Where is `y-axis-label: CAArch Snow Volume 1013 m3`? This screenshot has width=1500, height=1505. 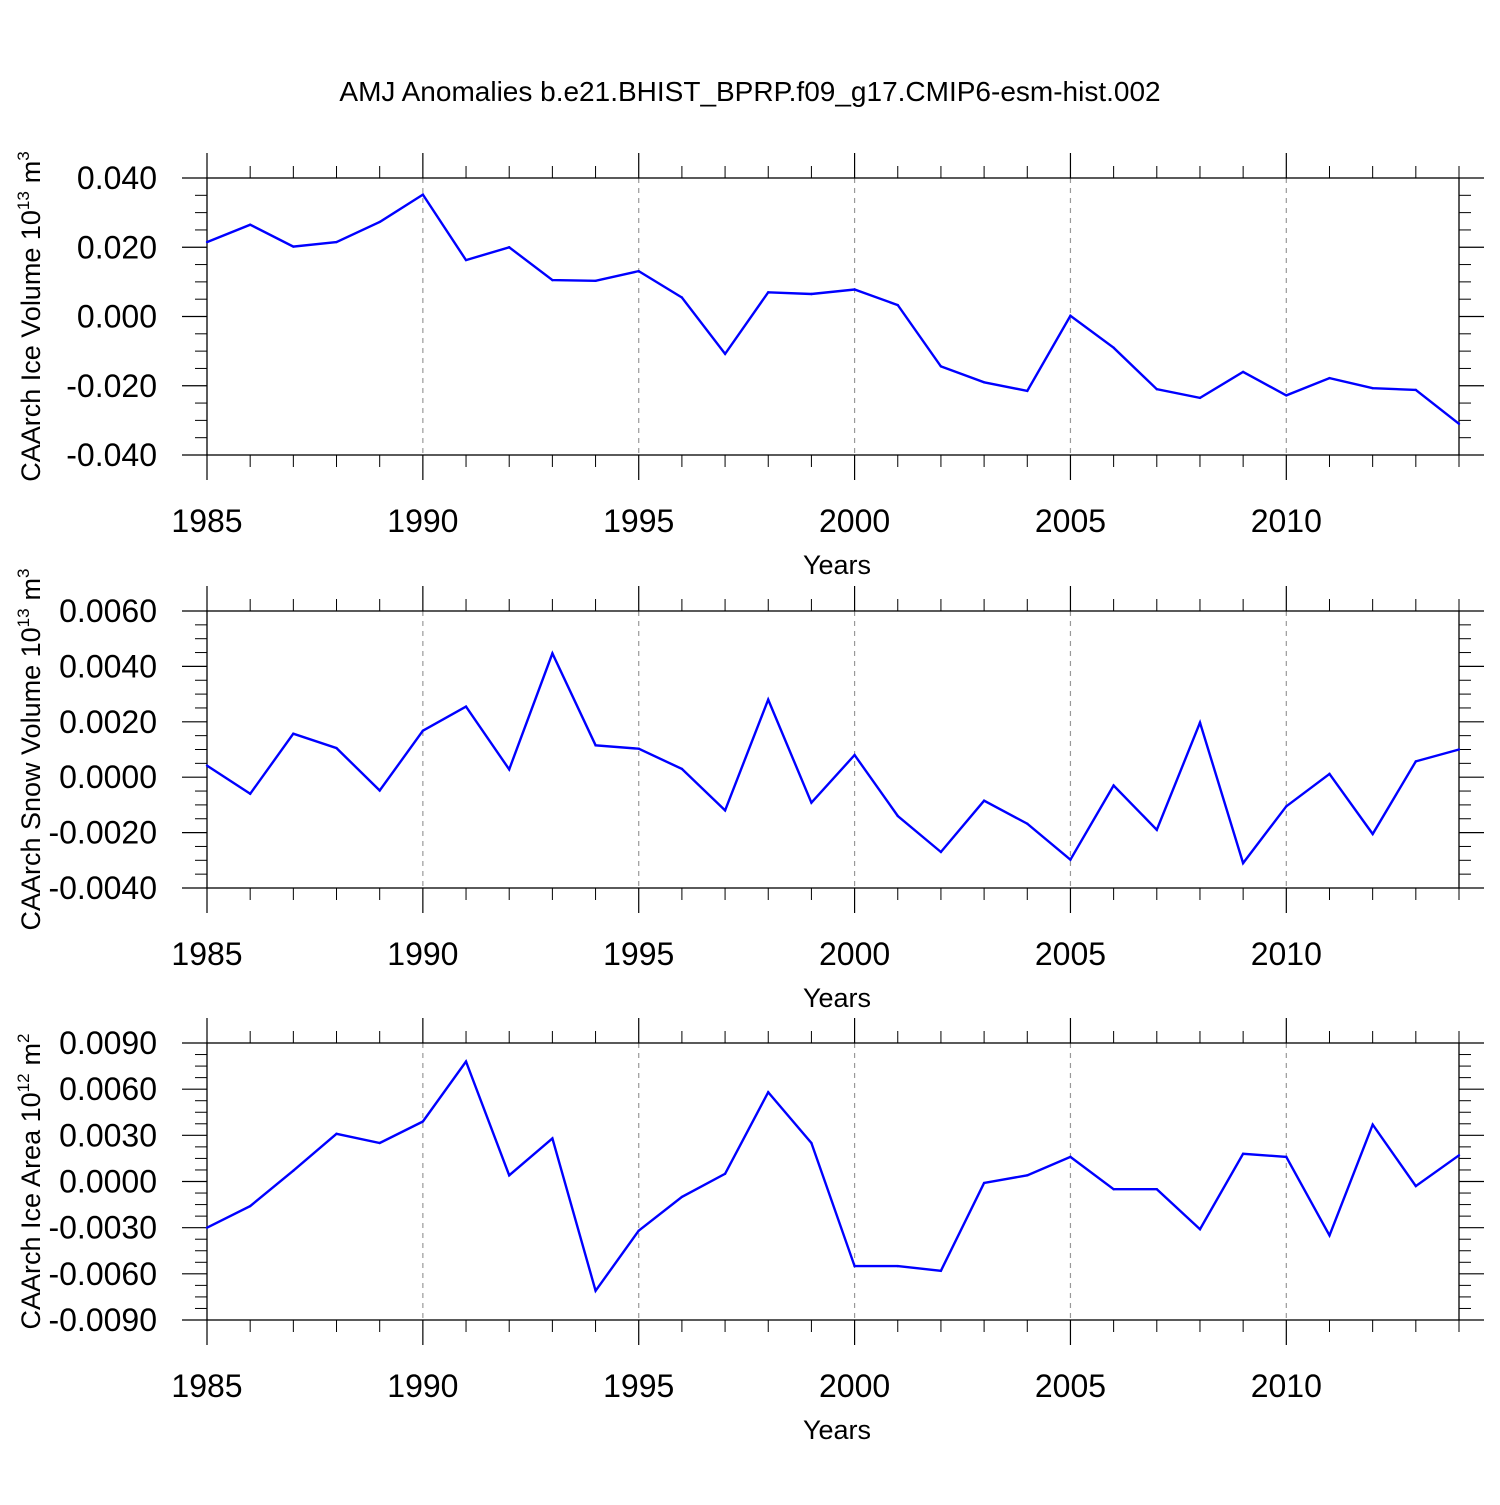
y-axis-label: CAArch Snow Volume 1013 m3 is located at coordinates (30, 749).